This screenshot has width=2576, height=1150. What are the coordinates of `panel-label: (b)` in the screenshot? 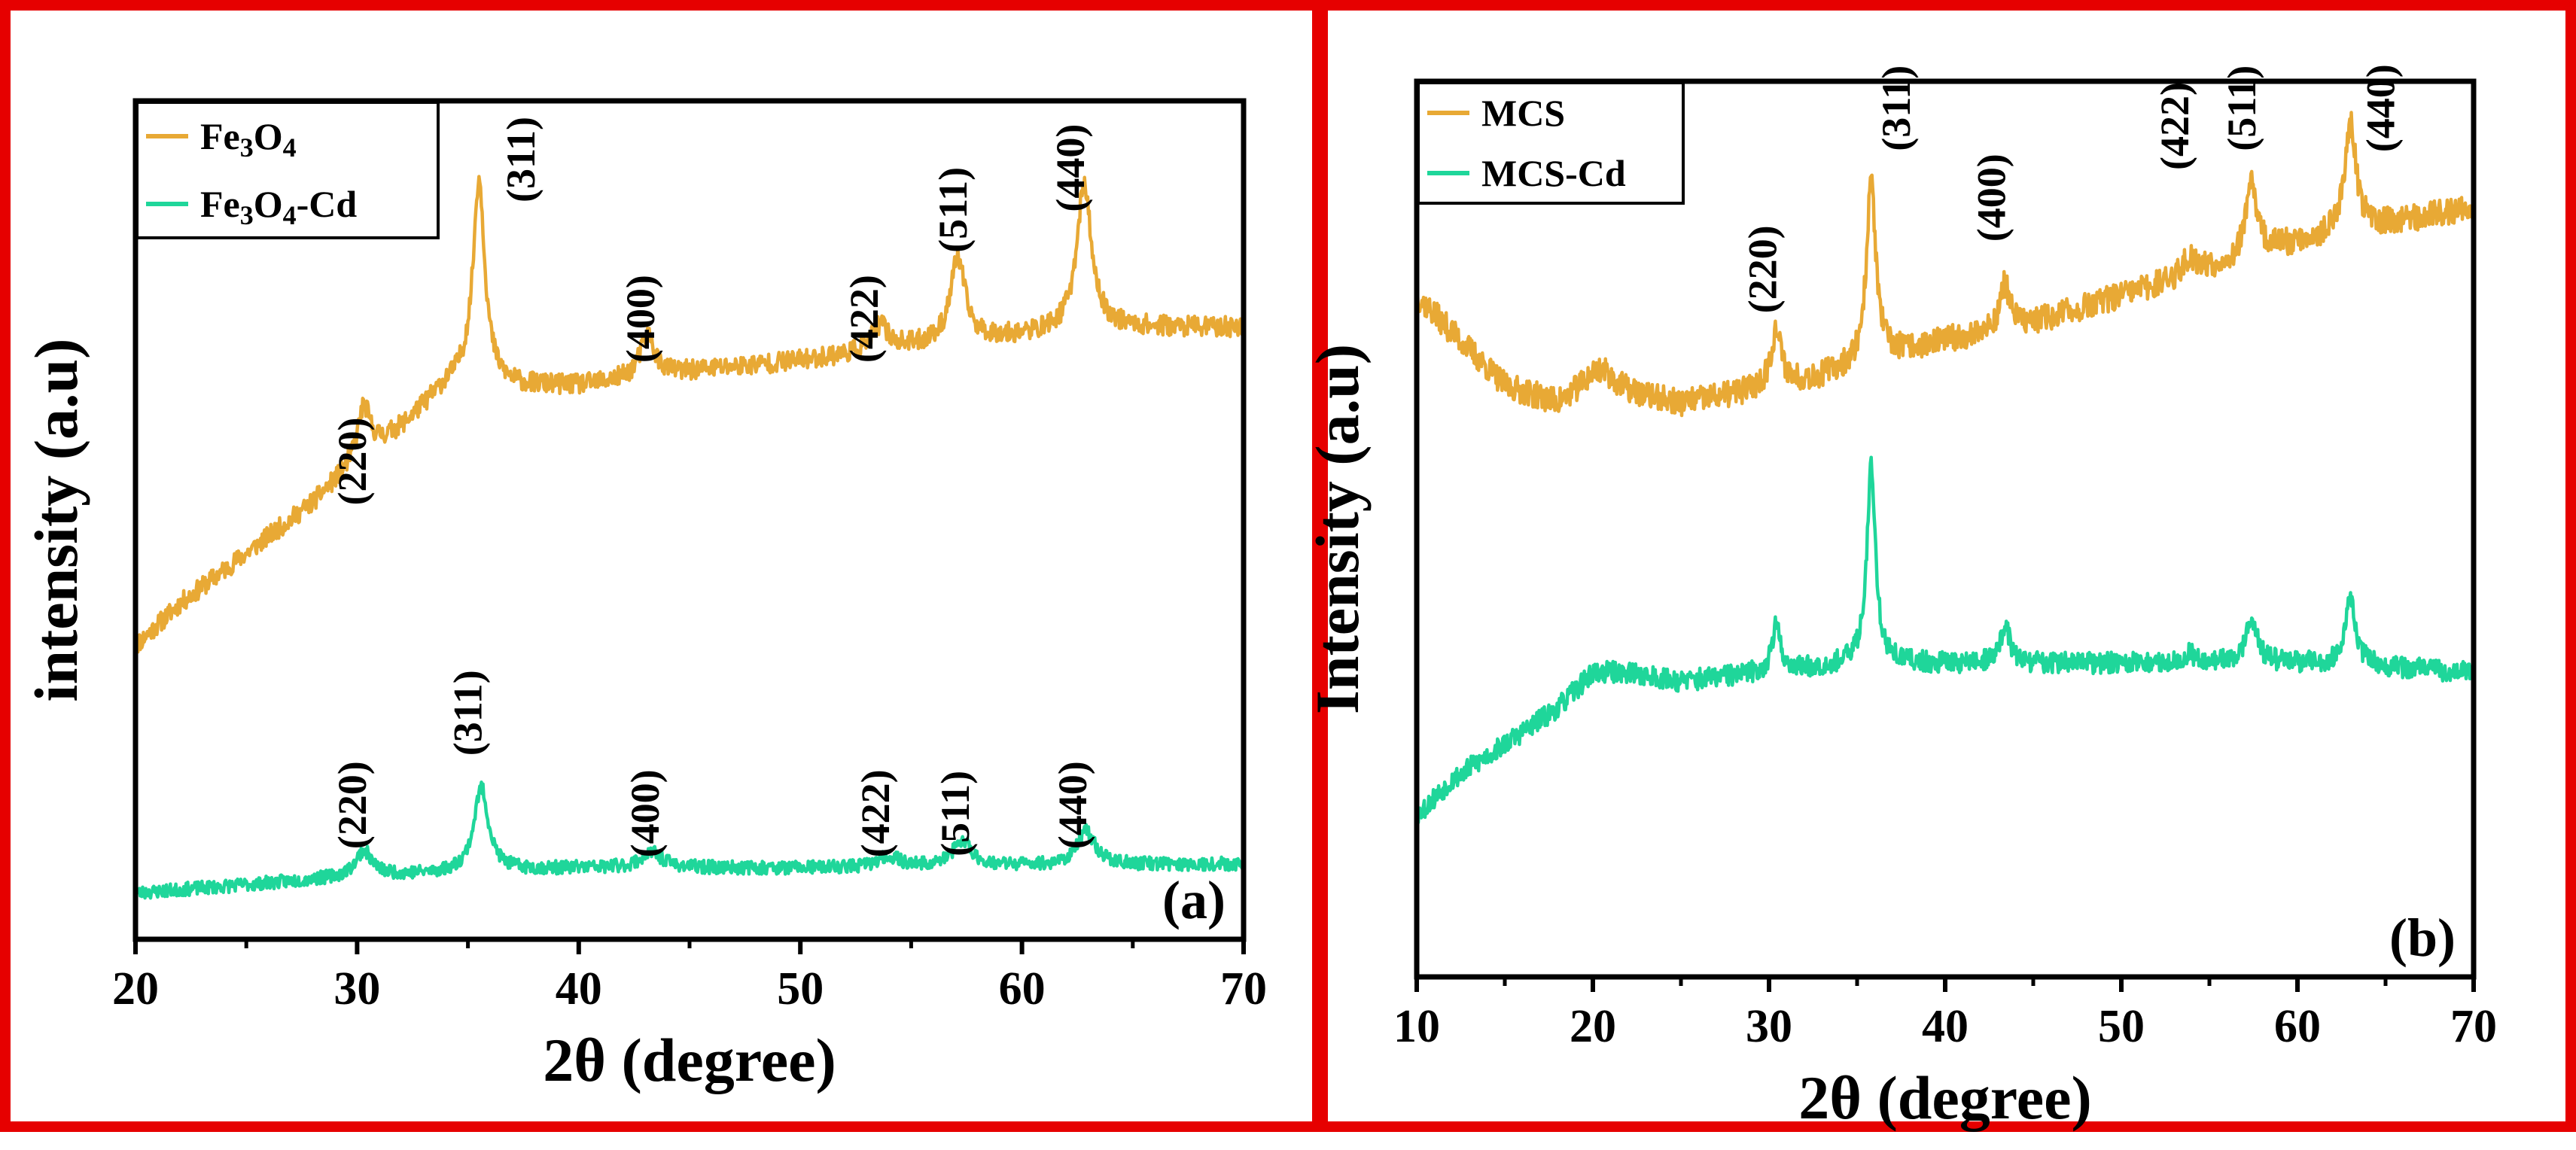 It's located at (2423, 938).